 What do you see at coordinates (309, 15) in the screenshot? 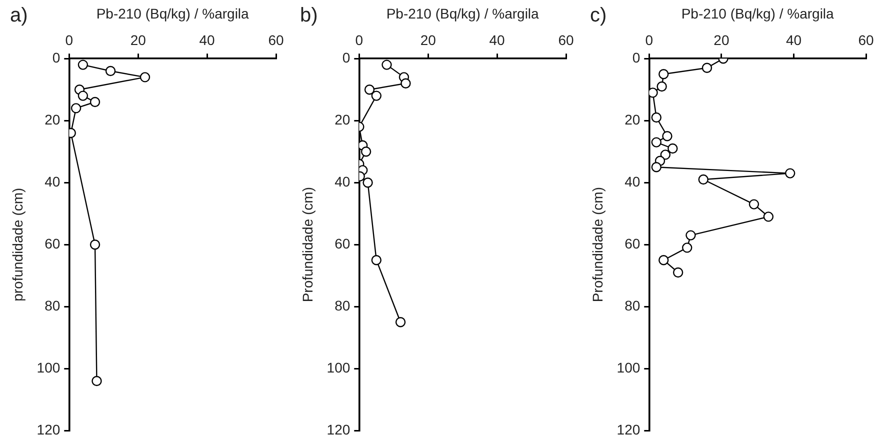
I see `chart-title: b)` at bounding box center [309, 15].